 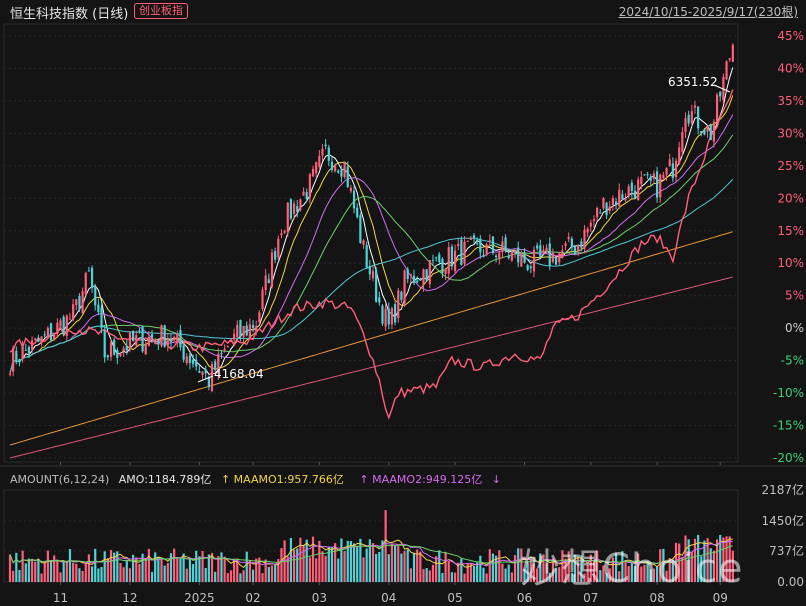 I want to click on x-tick-label: 12, so click(x=129, y=598).